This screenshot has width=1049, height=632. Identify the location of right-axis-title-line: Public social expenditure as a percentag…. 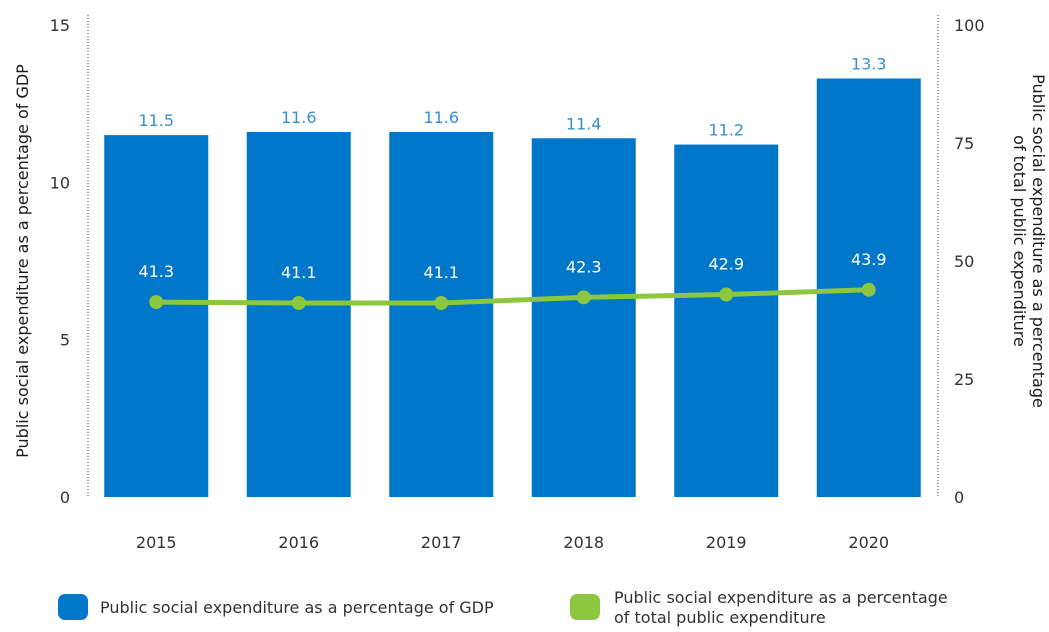
(1038, 241).